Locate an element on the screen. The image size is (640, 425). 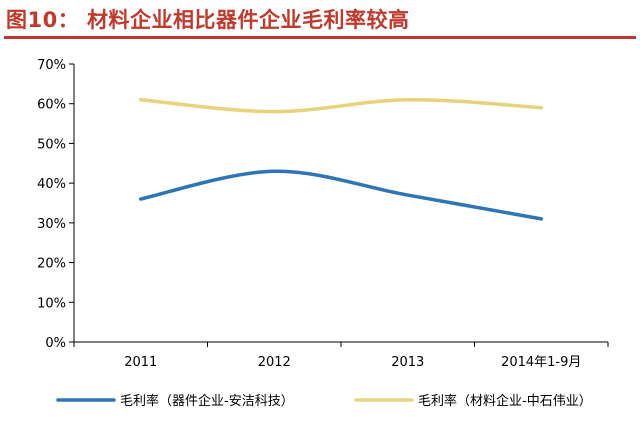
y-tick-label: 70% is located at coordinates (51, 65).